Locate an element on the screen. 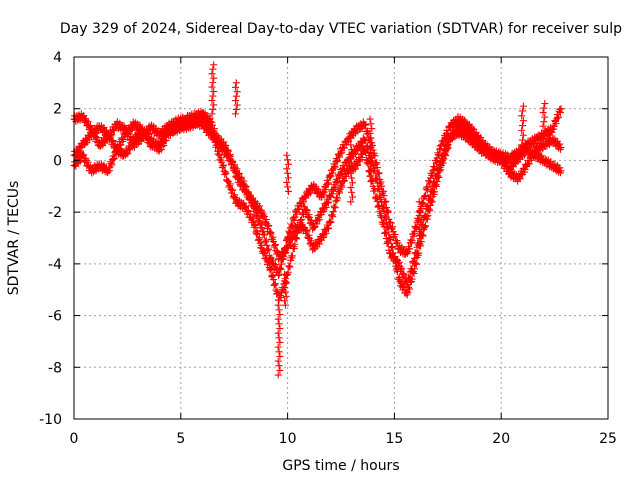 The image size is (640, 480). y-tick-label: -8 is located at coordinates (55, 368).